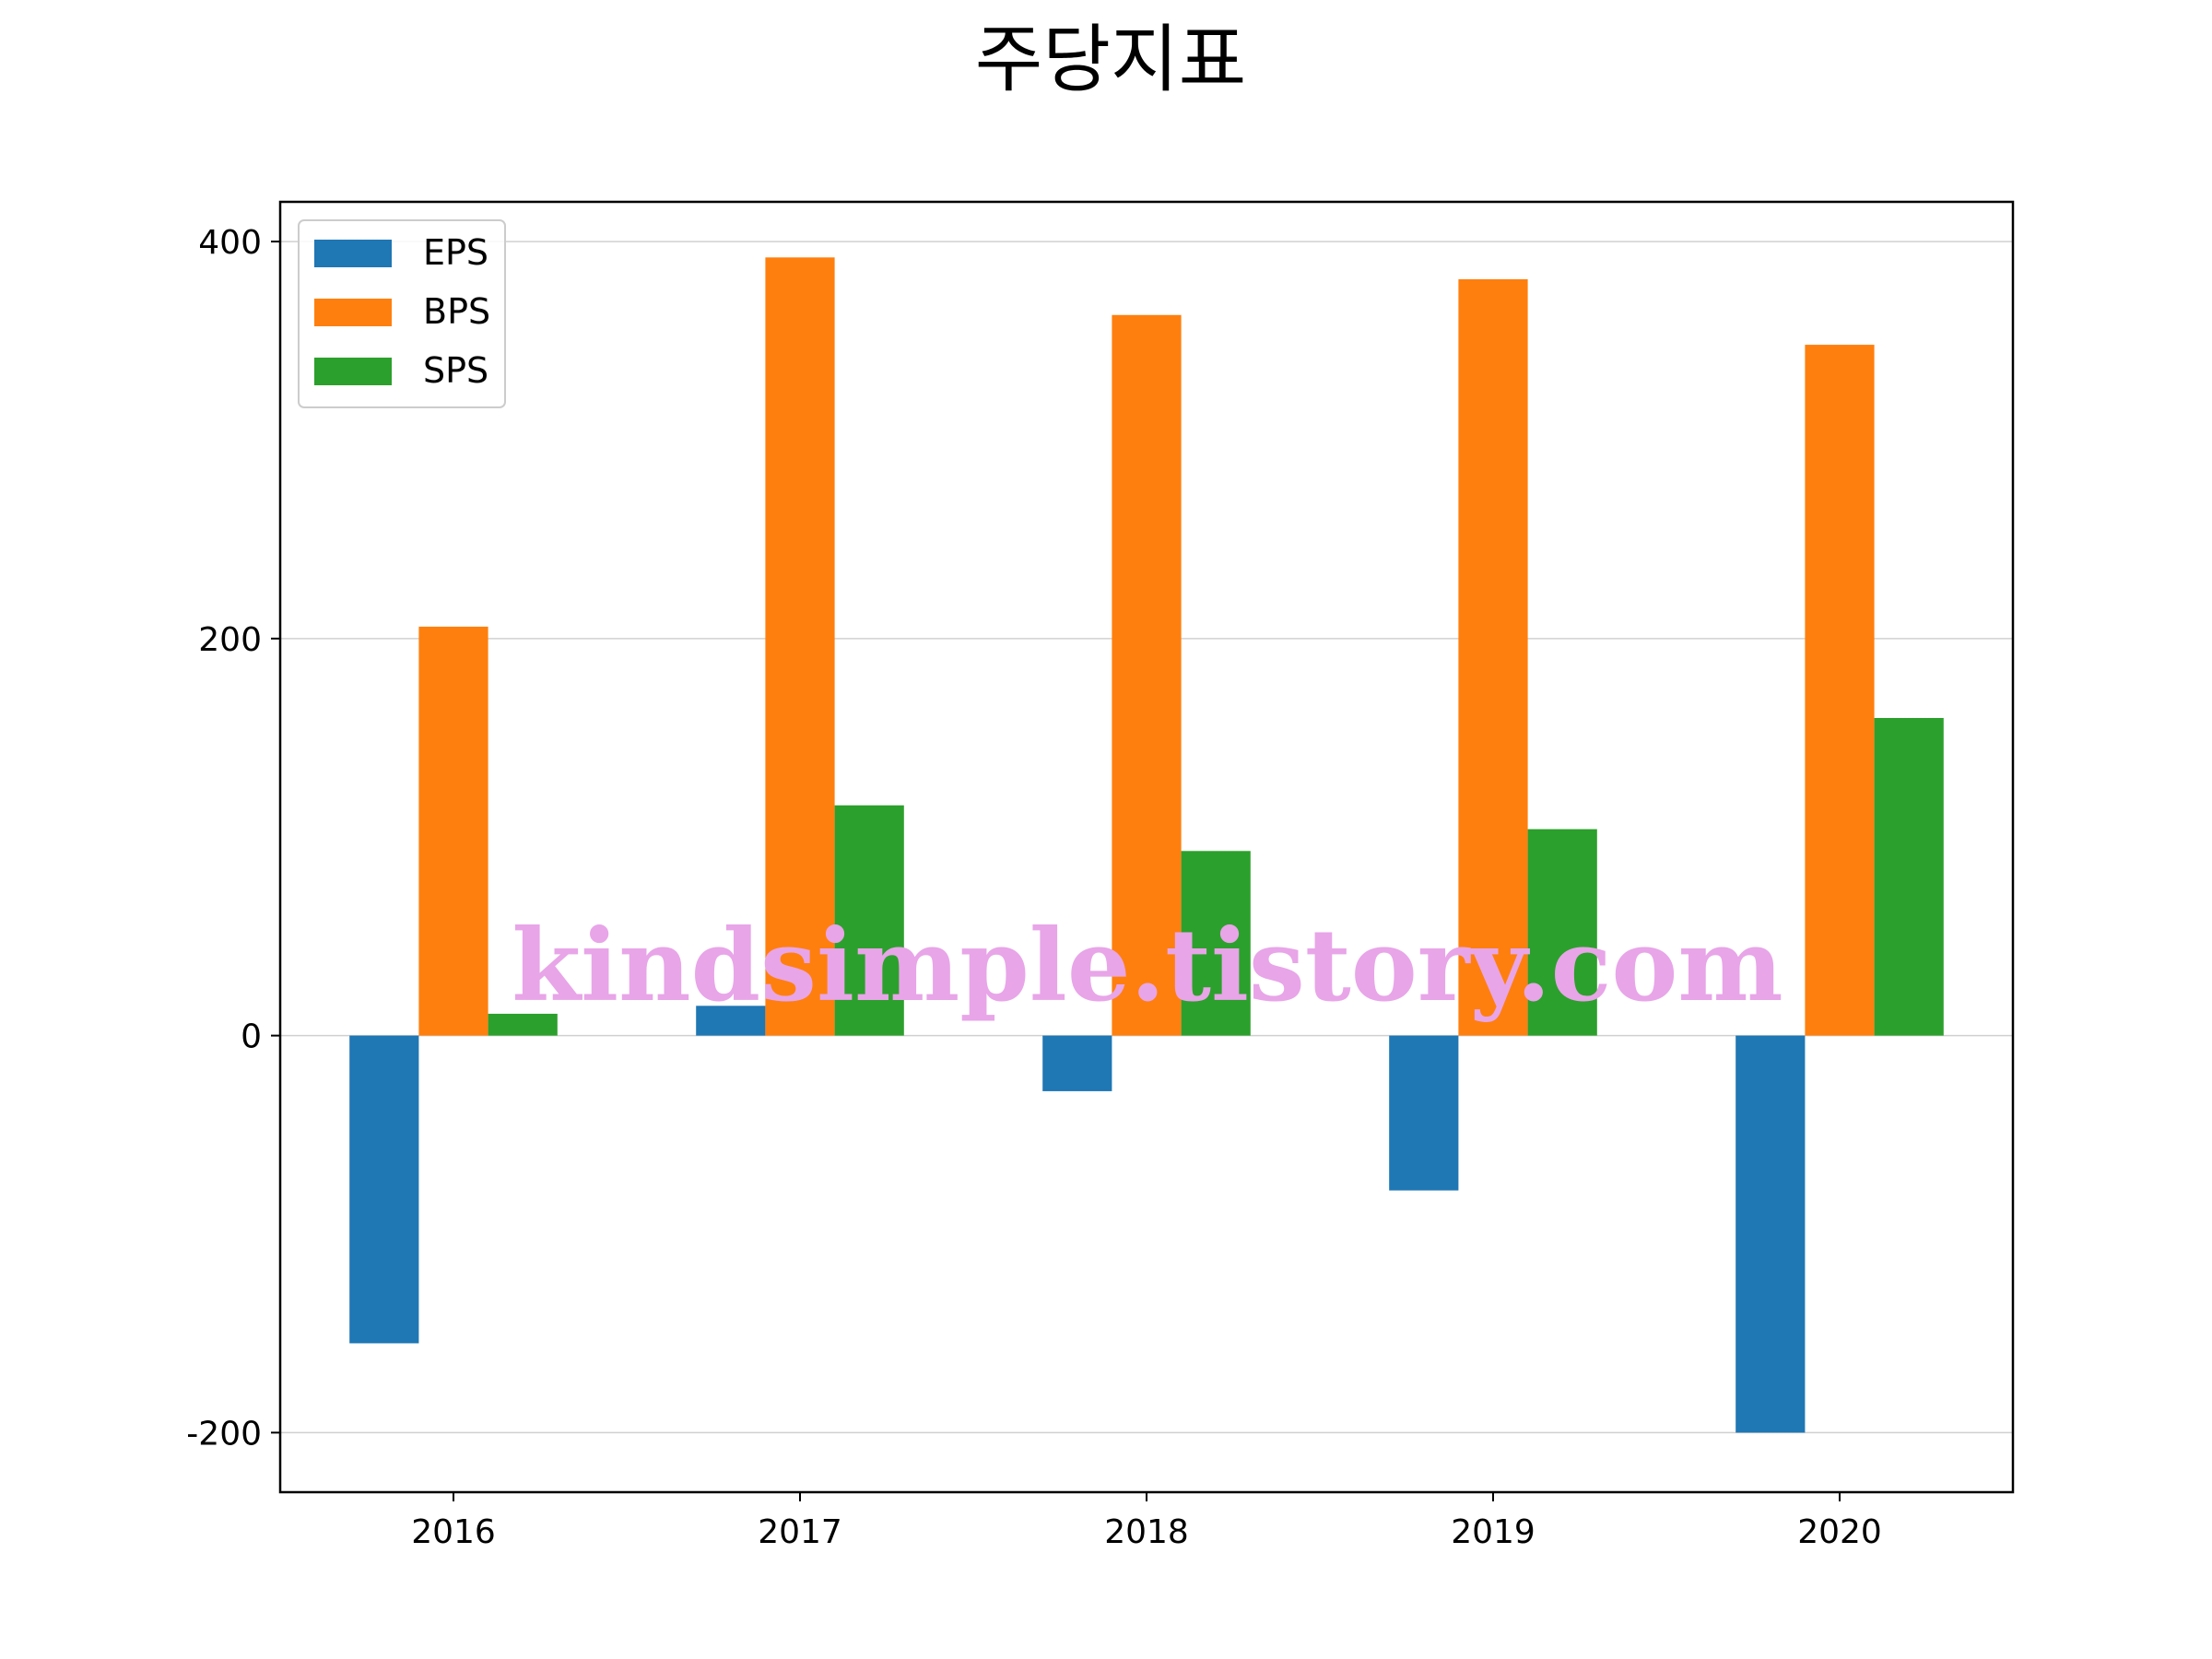  I want to click on bar-bps-2020, so click(1840, 690).